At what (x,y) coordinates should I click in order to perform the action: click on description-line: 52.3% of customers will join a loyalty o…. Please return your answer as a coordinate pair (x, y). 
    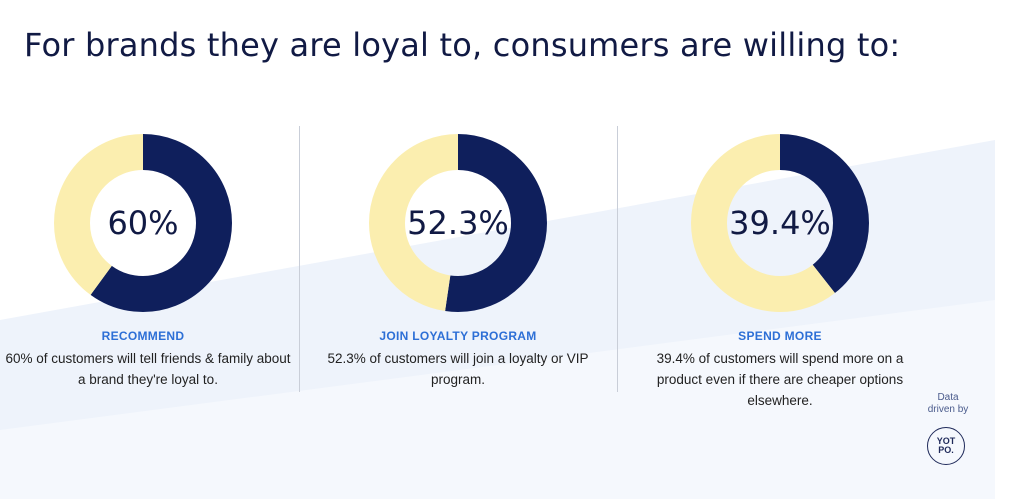
    Looking at the image, I should click on (458, 358).